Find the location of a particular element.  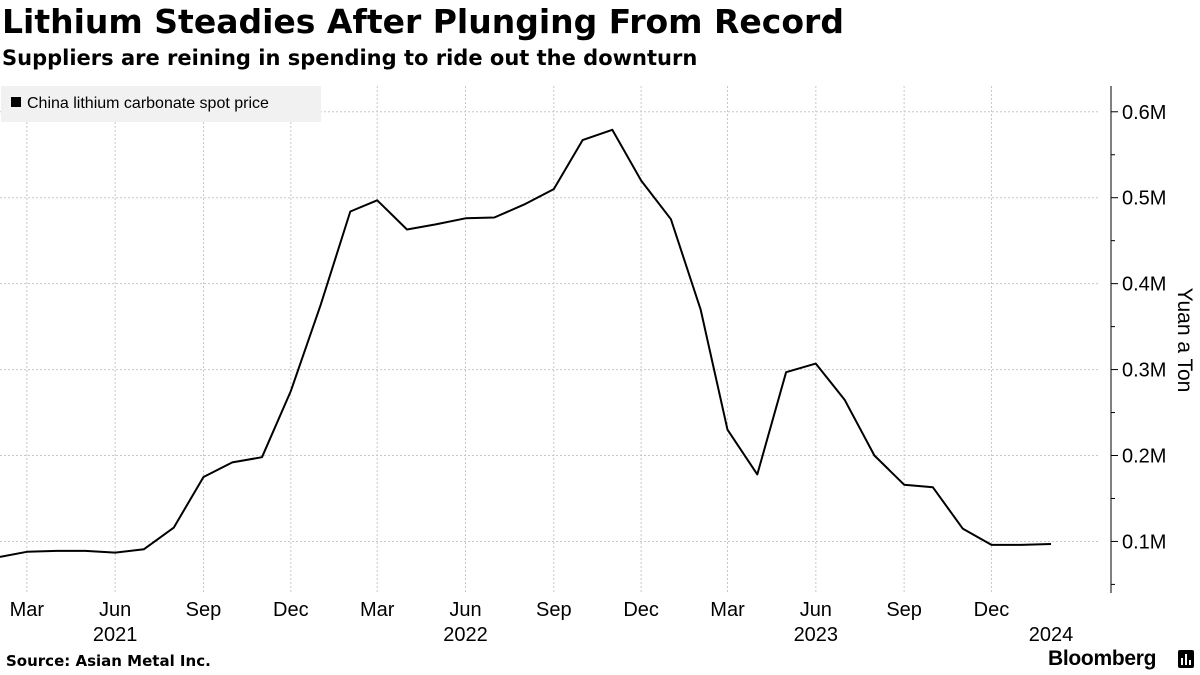

legend-box is located at coordinates (161, 104).